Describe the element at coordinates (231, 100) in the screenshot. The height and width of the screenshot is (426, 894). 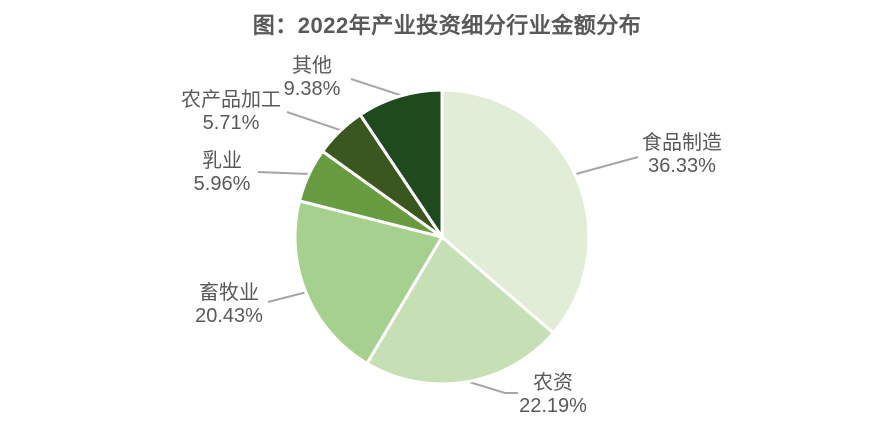
I see `pie-label-name: 农产品加工` at that location.